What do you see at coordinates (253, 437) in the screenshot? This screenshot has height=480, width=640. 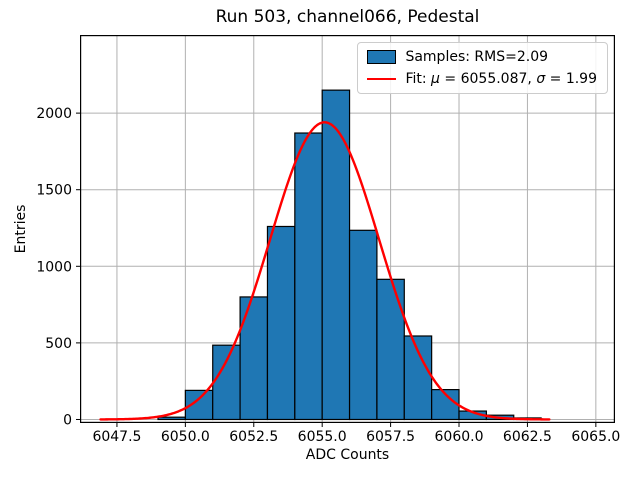 I see `x-tick-label: 6052.5` at bounding box center [253, 437].